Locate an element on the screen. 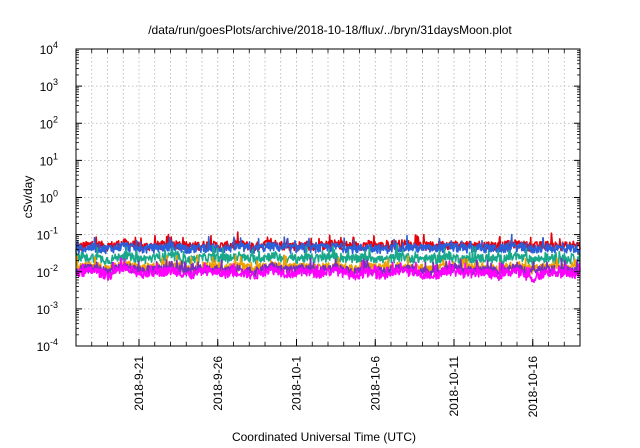 The height and width of the screenshot is (448, 640). y-tick-label: 10² is located at coordinates (49, 122).